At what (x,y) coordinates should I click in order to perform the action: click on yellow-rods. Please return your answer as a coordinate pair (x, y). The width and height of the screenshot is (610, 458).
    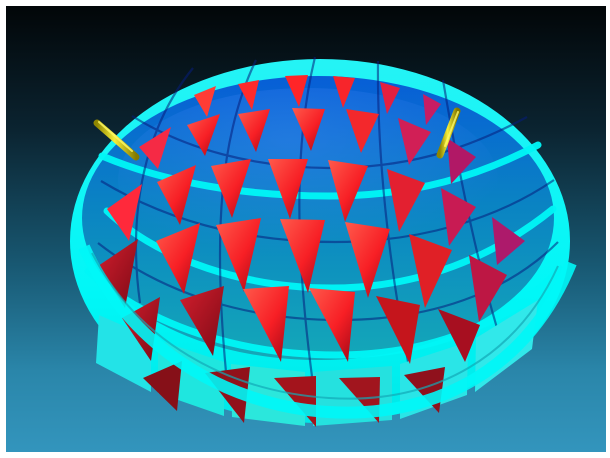
    Looking at the image, I should click on (277, 134).